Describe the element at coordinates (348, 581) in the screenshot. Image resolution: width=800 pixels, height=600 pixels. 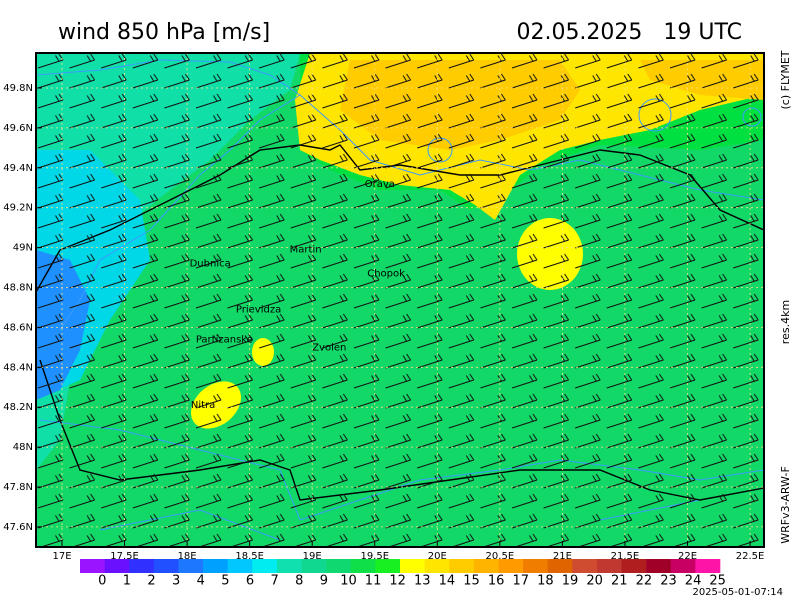
I see `colorbar-label: 10` at that location.